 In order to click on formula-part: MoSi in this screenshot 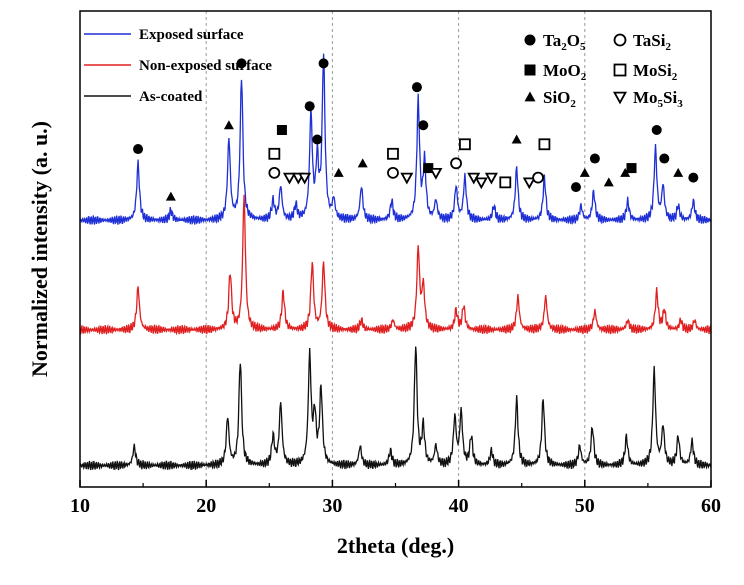, I will do `click(652, 70)`.